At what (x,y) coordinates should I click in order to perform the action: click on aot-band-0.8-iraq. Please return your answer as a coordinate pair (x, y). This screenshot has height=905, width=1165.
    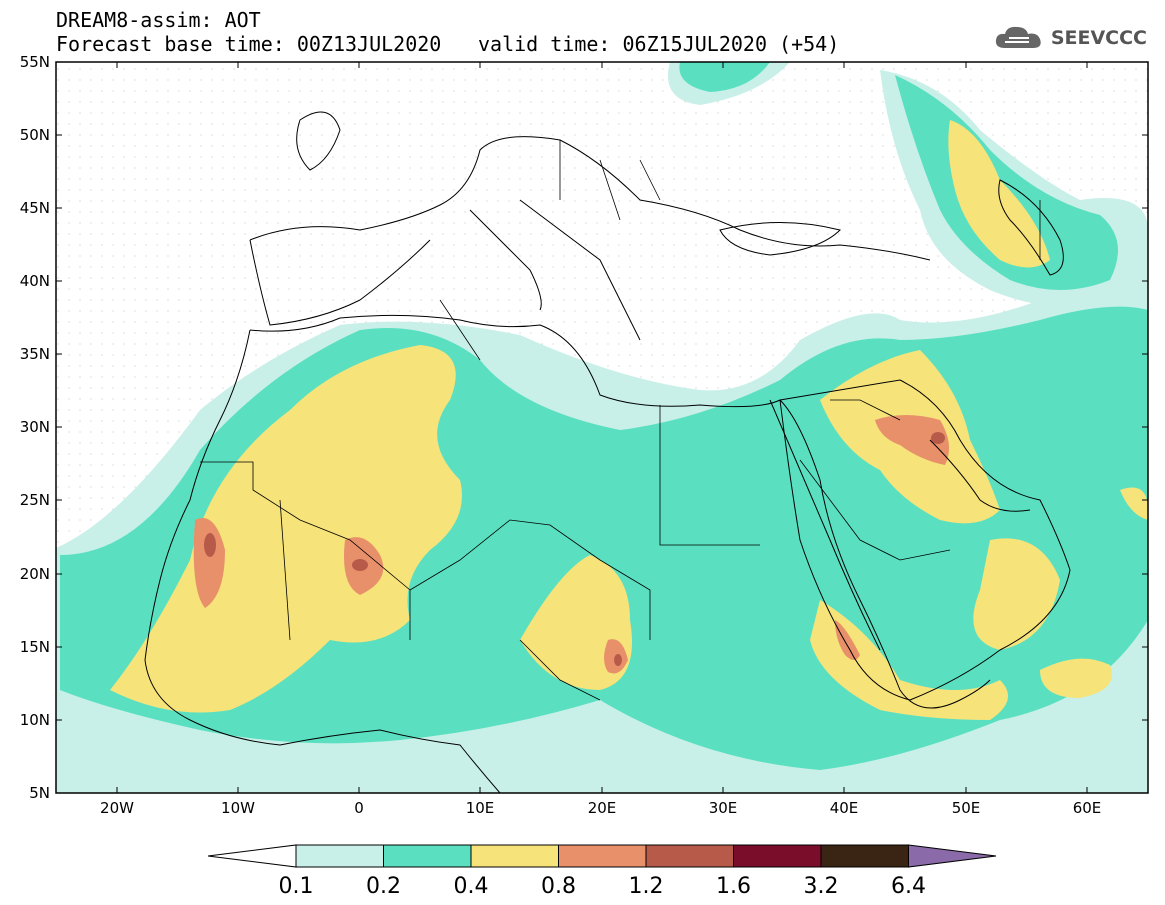
    Looking at the image, I should click on (912, 440).